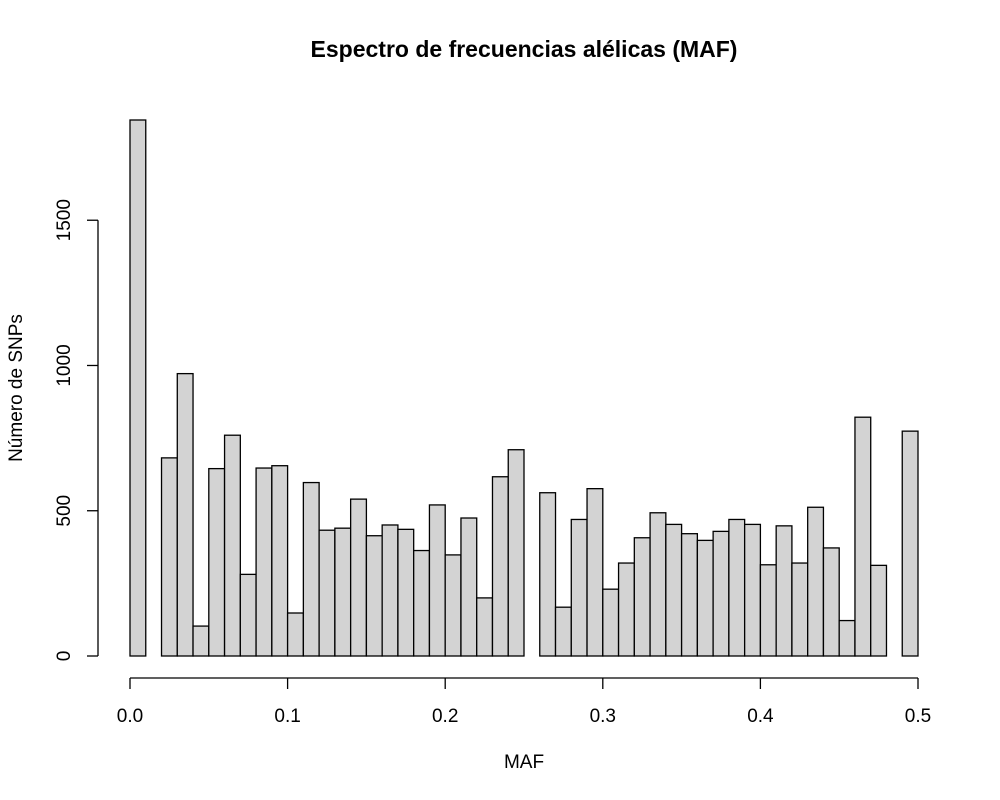 The image size is (1000, 800). I want to click on y-tick-label: 1500, so click(64, 220).